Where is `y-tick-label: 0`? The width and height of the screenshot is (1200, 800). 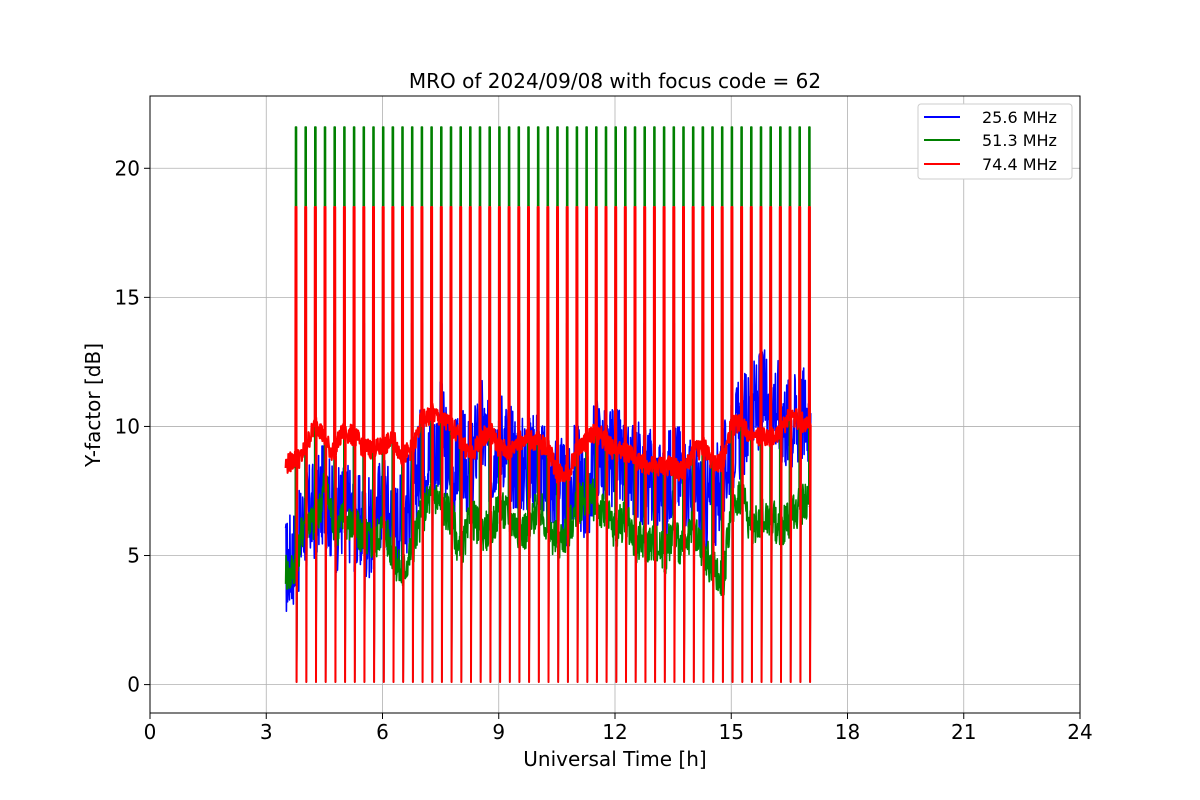 y-tick-label: 0 is located at coordinates (133, 685).